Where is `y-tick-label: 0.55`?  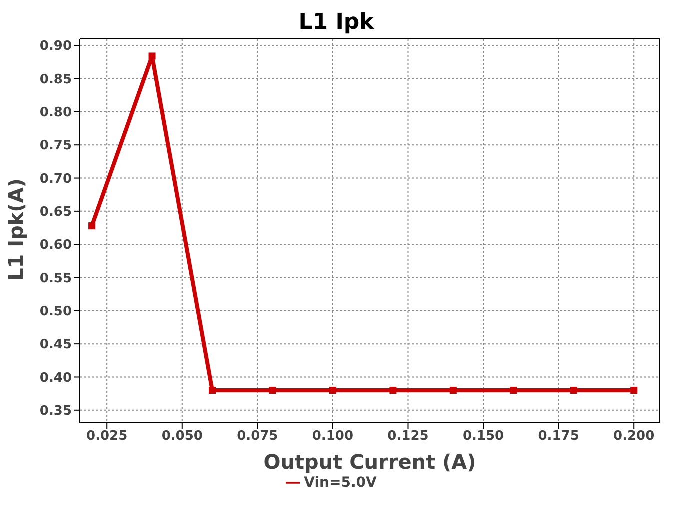 y-tick-label: 0.55 is located at coordinates (56, 278).